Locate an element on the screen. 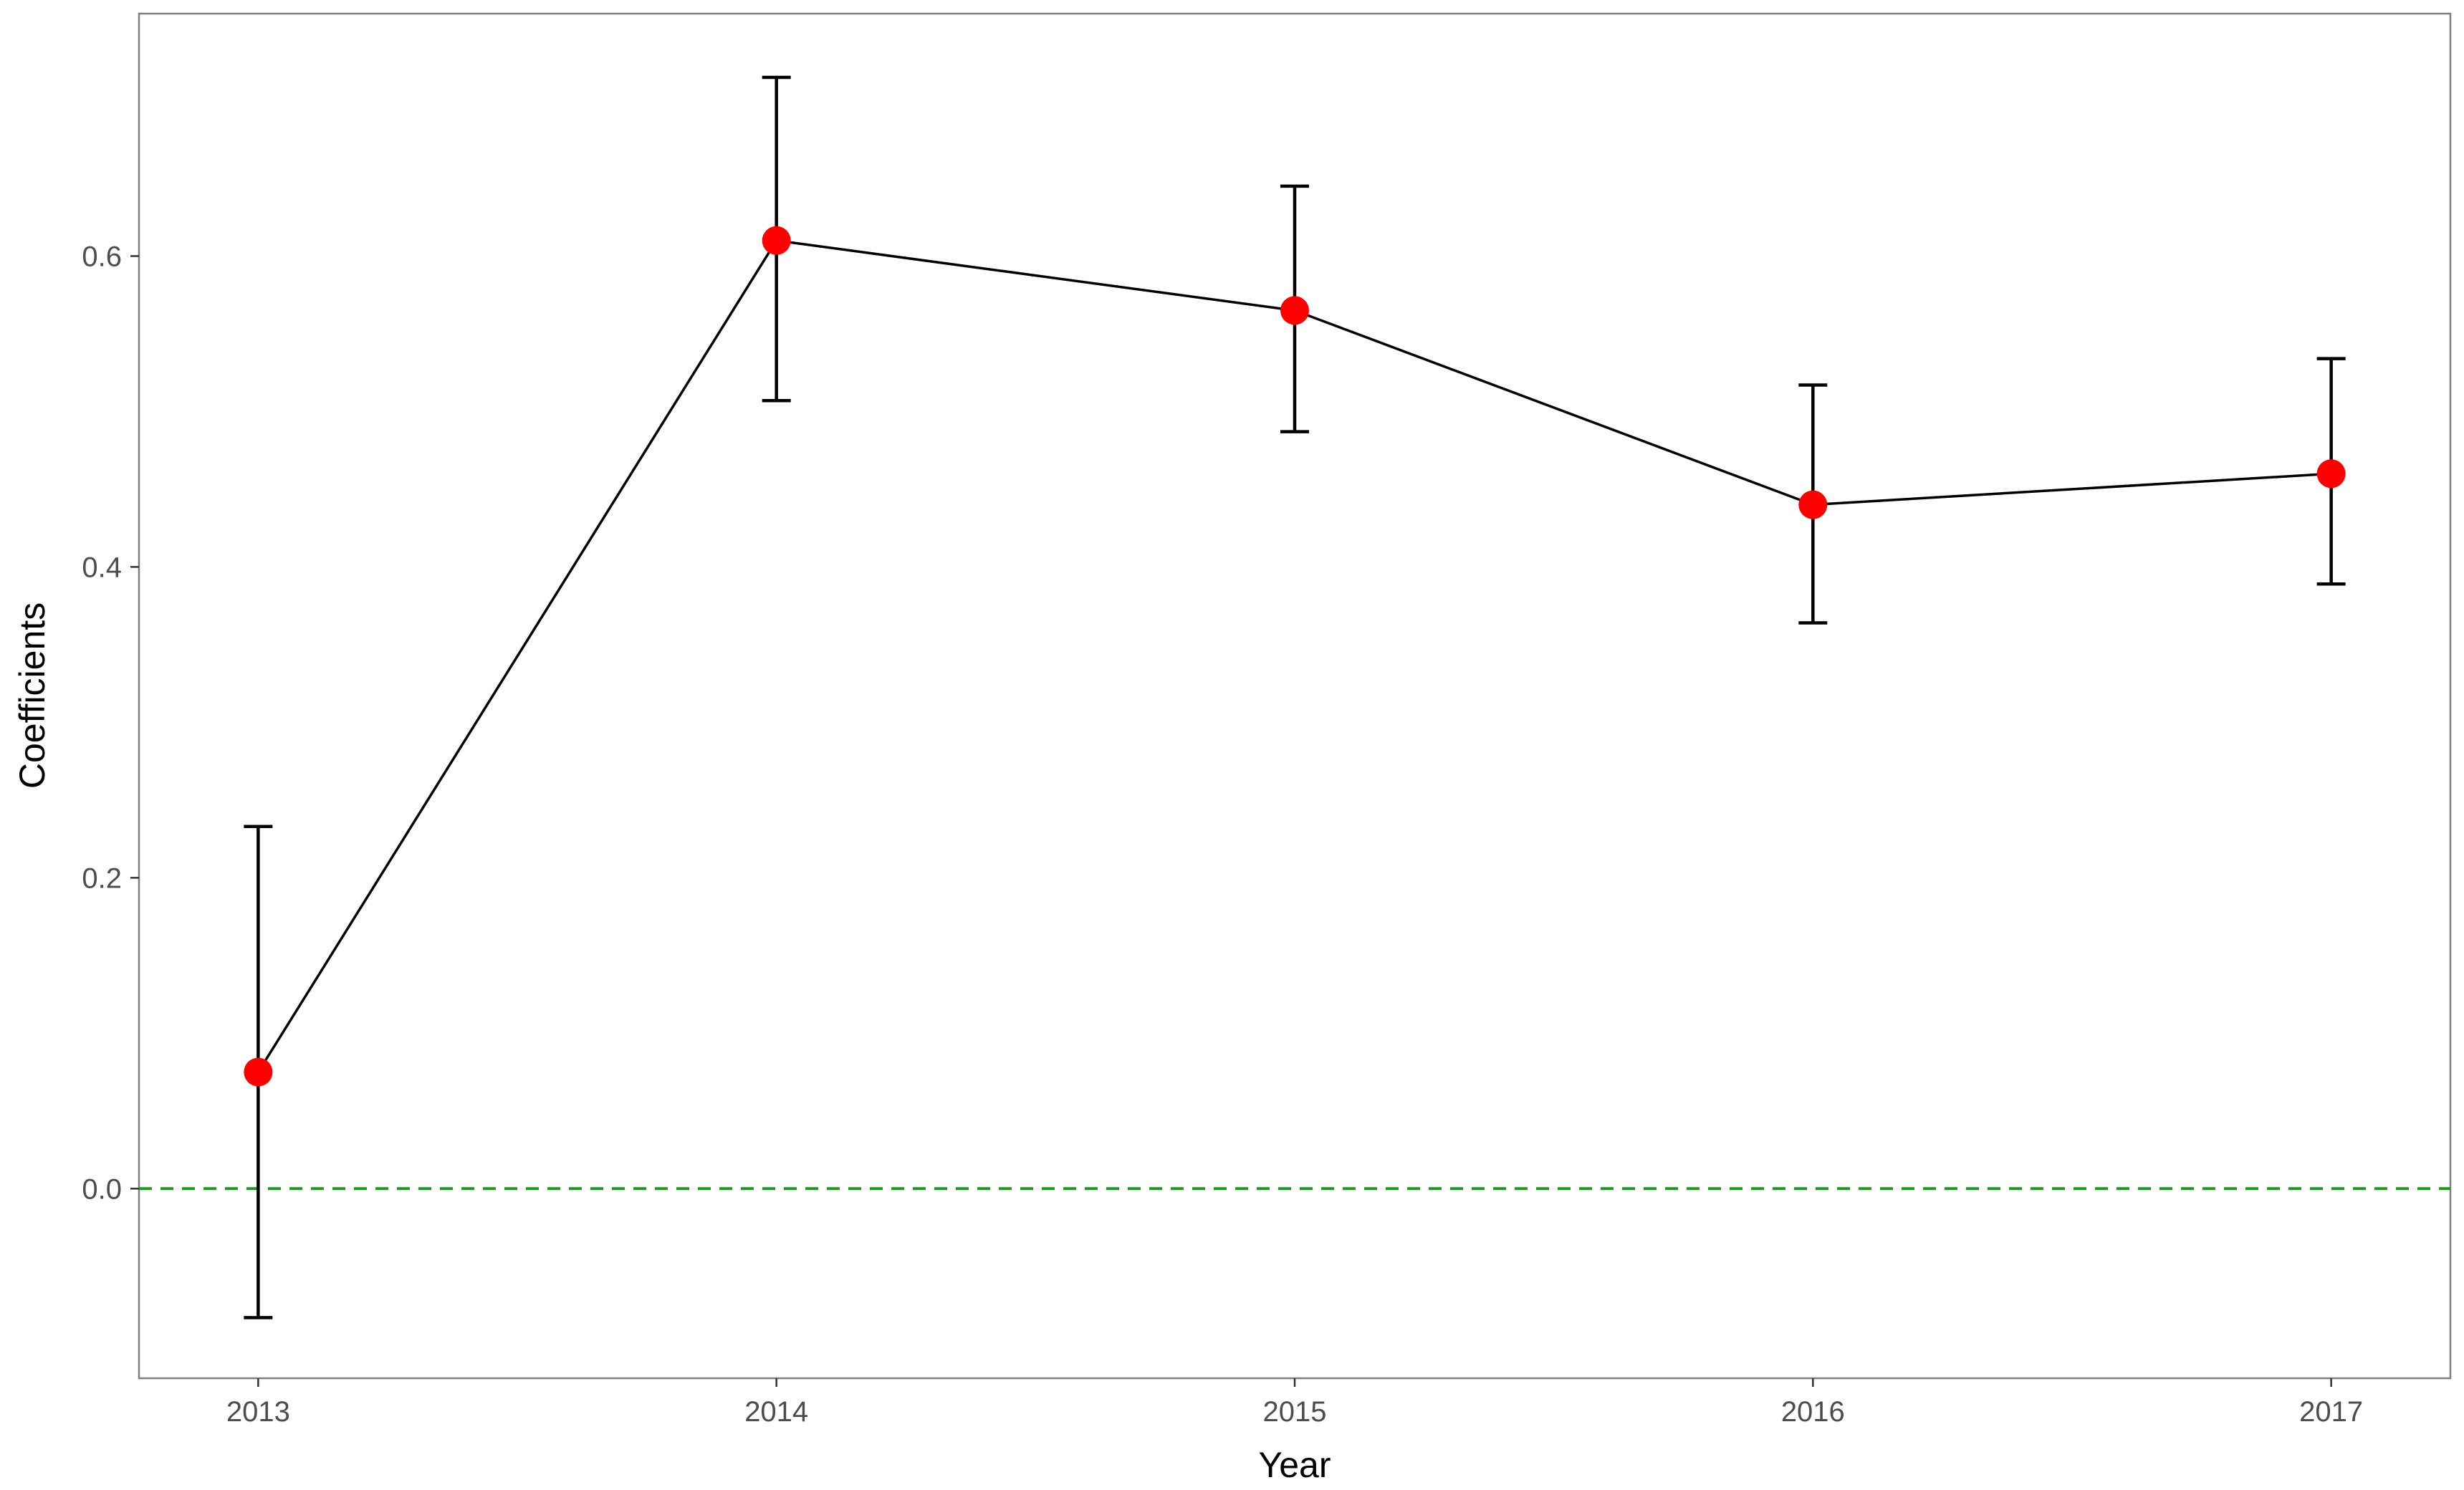 Image resolution: width=2464 pixels, height=1490 pixels. y-tick-label: 0.4 is located at coordinates (102, 567).